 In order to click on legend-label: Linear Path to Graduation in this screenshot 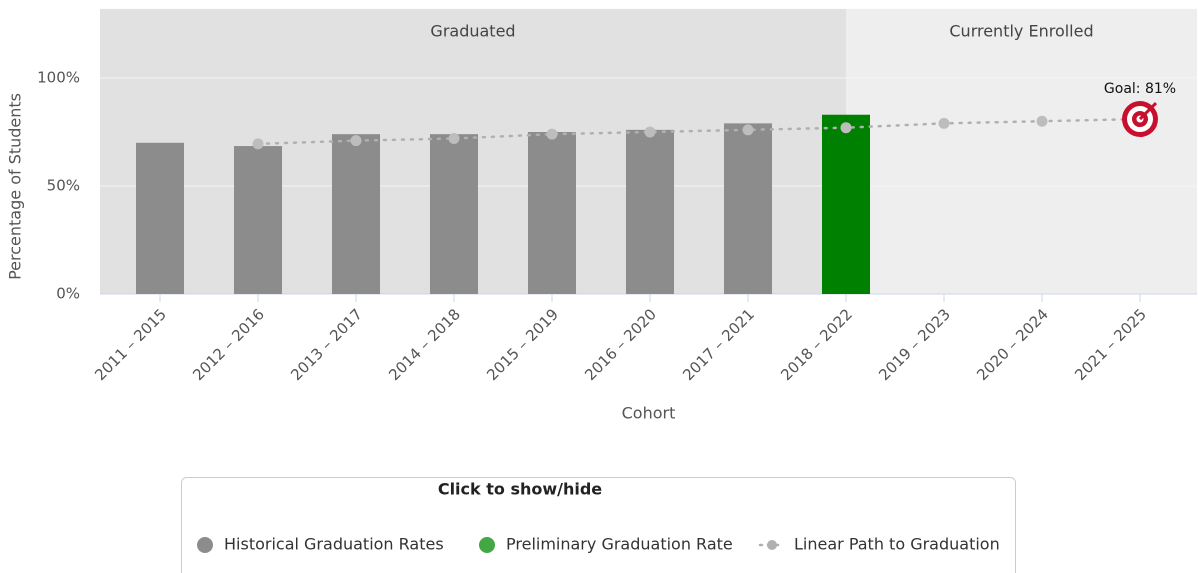, I will do `click(897, 544)`.